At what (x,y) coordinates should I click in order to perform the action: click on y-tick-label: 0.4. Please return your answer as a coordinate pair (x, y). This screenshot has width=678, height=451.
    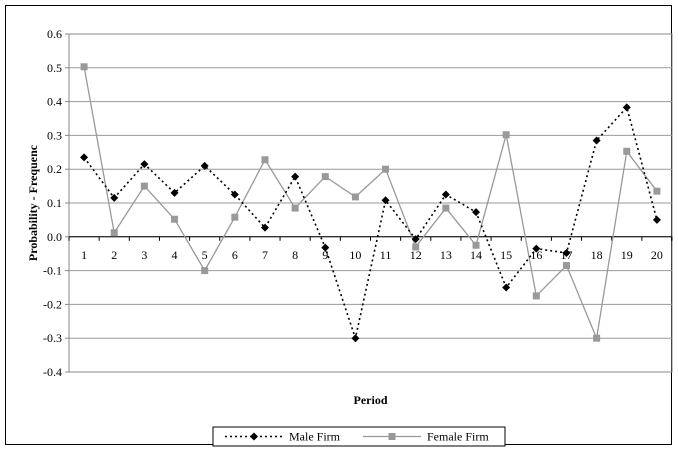
    Looking at the image, I should click on (54, 102).